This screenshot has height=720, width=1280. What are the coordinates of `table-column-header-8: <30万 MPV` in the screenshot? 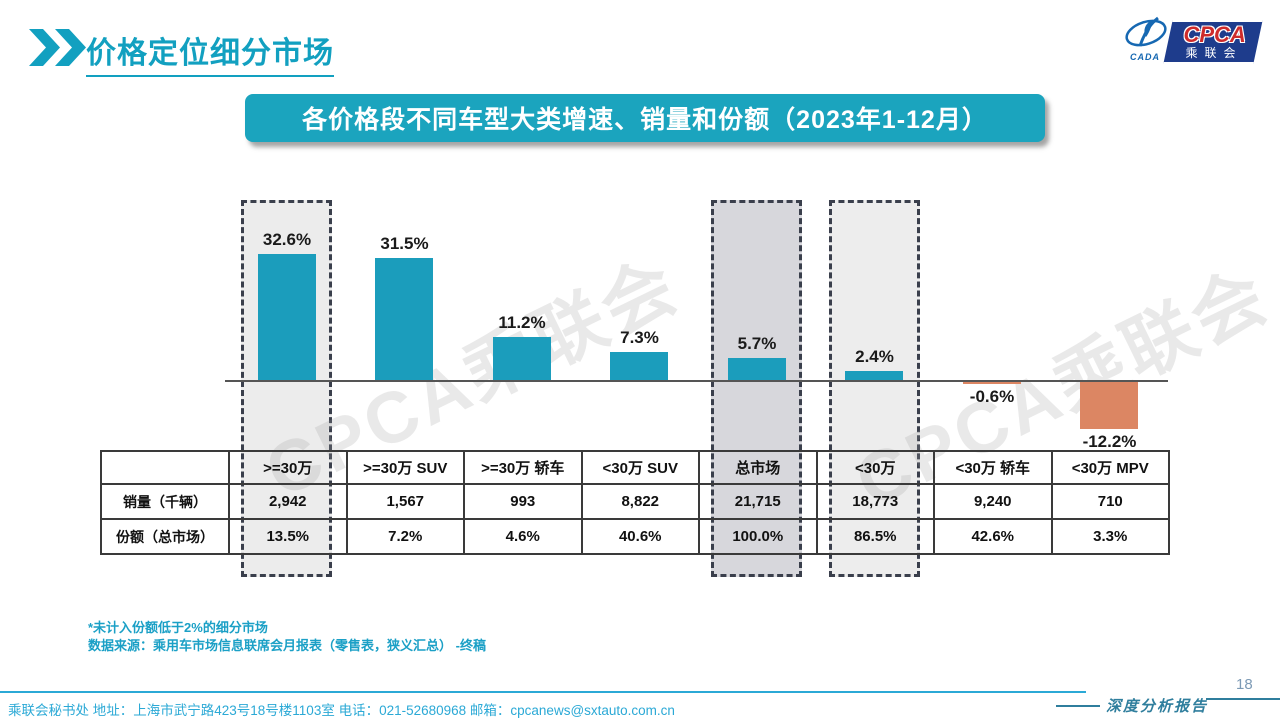 It's located at (1110, 467).